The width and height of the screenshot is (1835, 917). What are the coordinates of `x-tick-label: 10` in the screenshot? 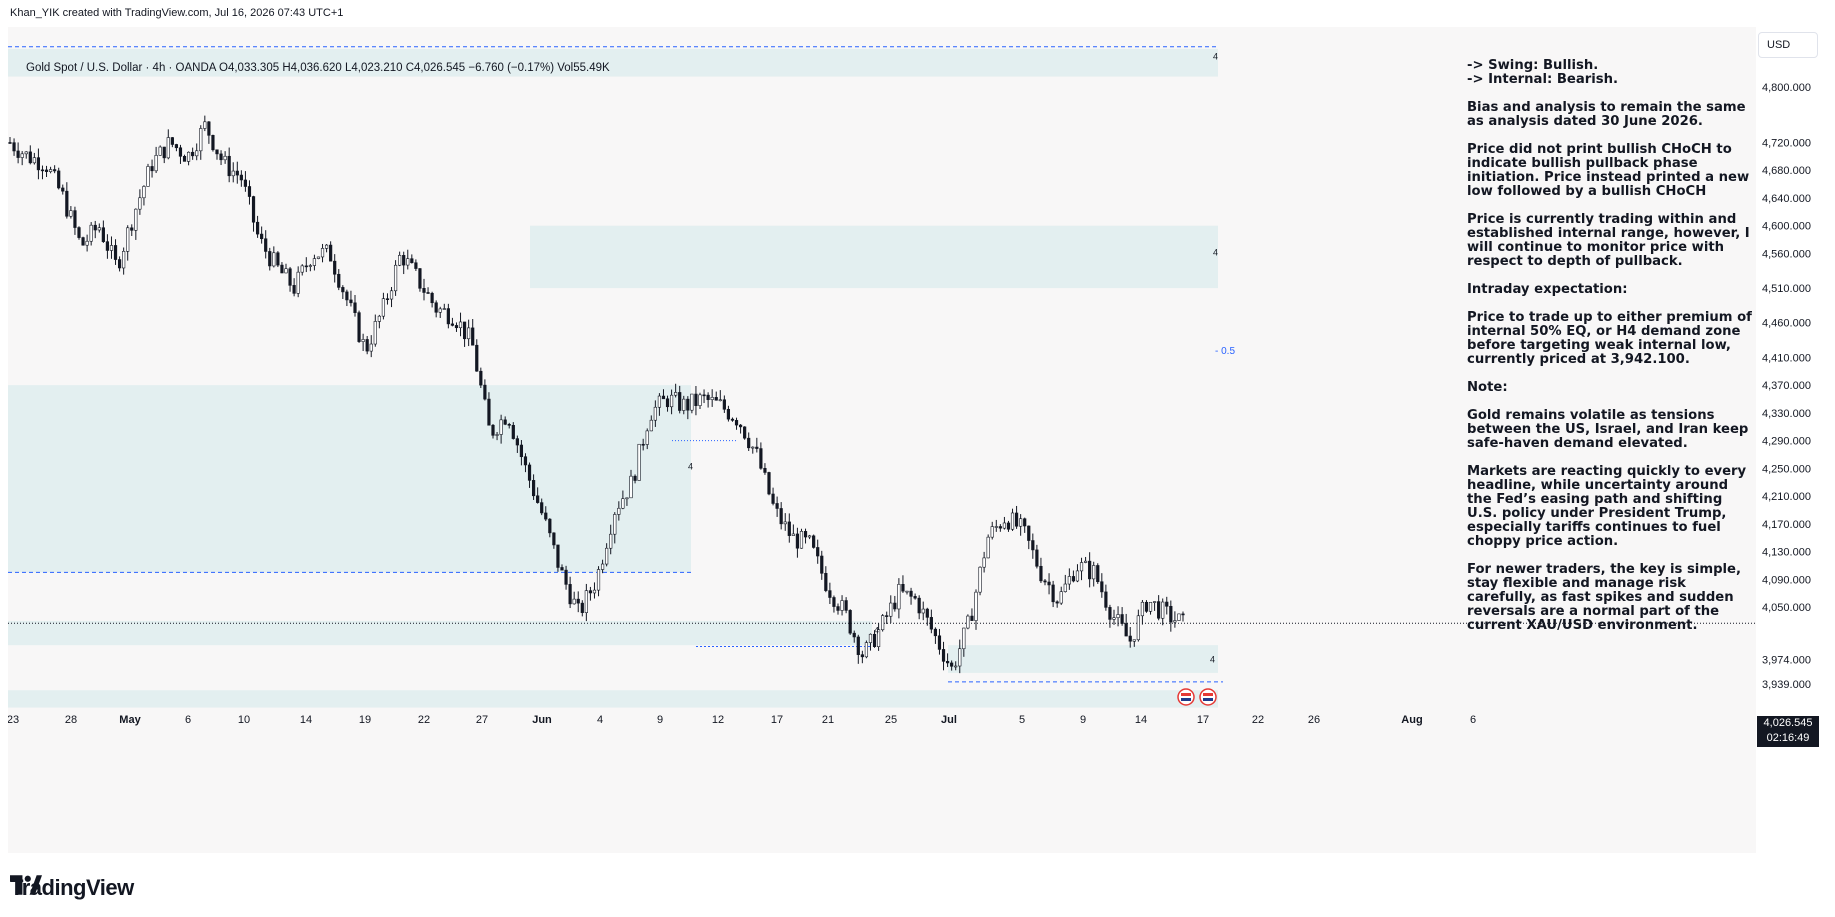 It's located at (244, 720).